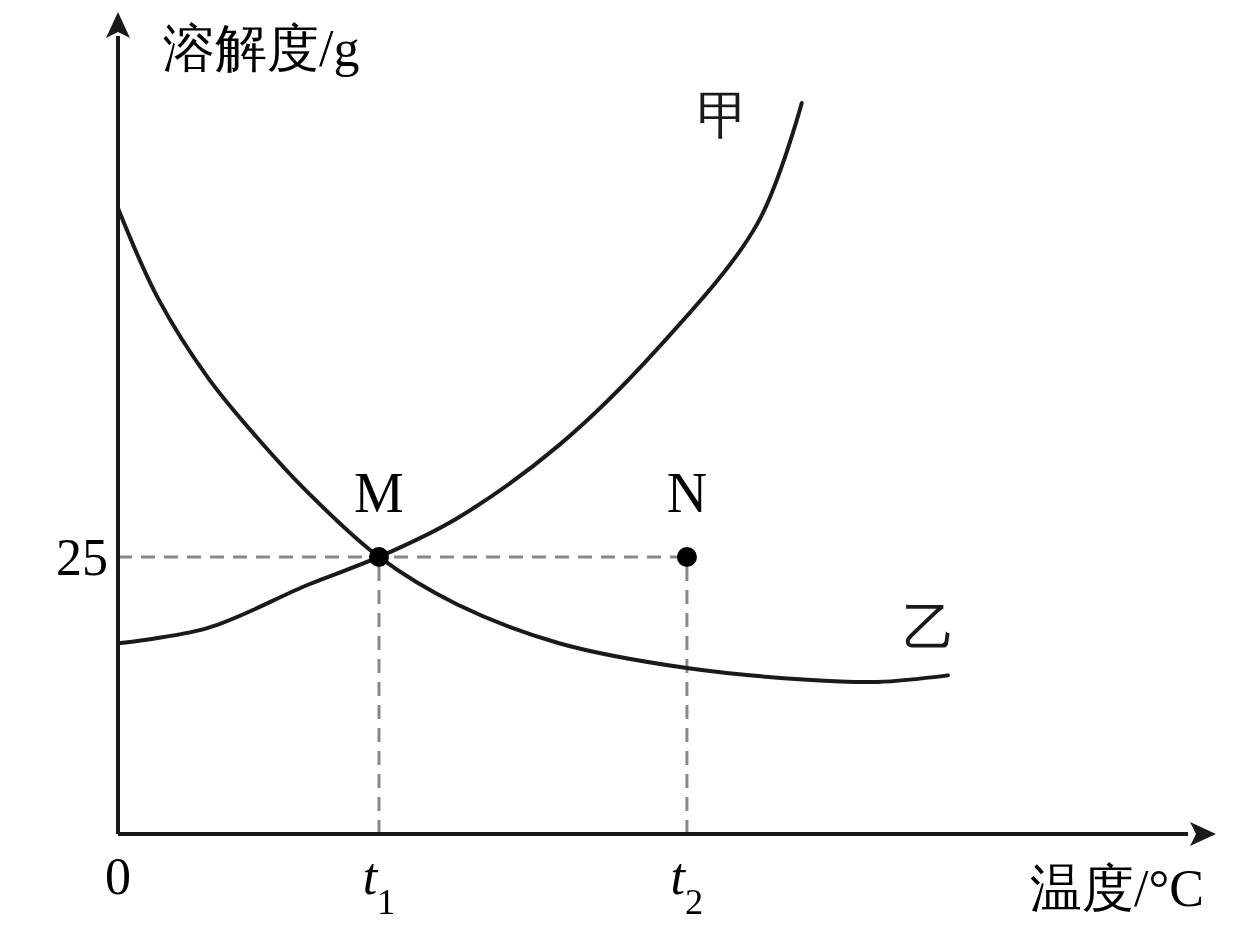 The image size is (1252, 932). What do you see at coordinates (379, 885) in the screenshot?
I see `x-tick-label: t$_{1}$` at bounding box center [379, 885].